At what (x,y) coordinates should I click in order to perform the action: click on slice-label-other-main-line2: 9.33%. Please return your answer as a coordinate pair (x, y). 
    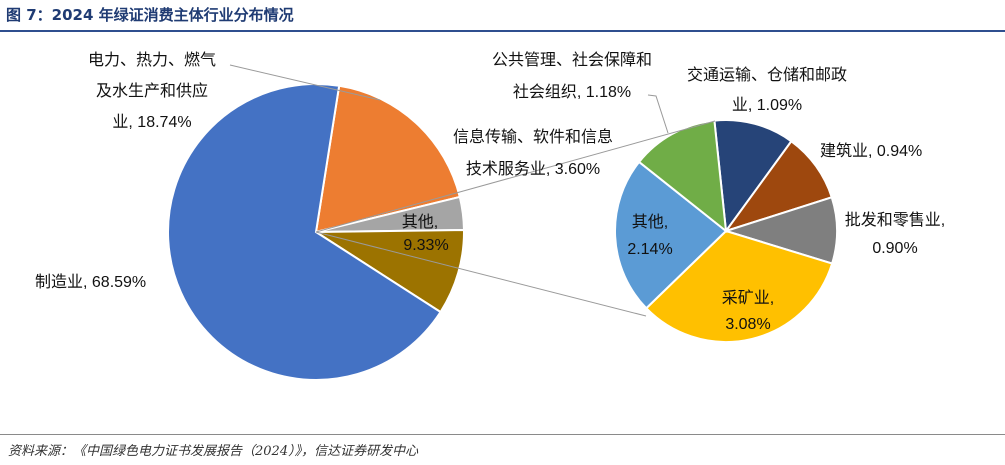
    Looking at the image, I should click on (425, 245).